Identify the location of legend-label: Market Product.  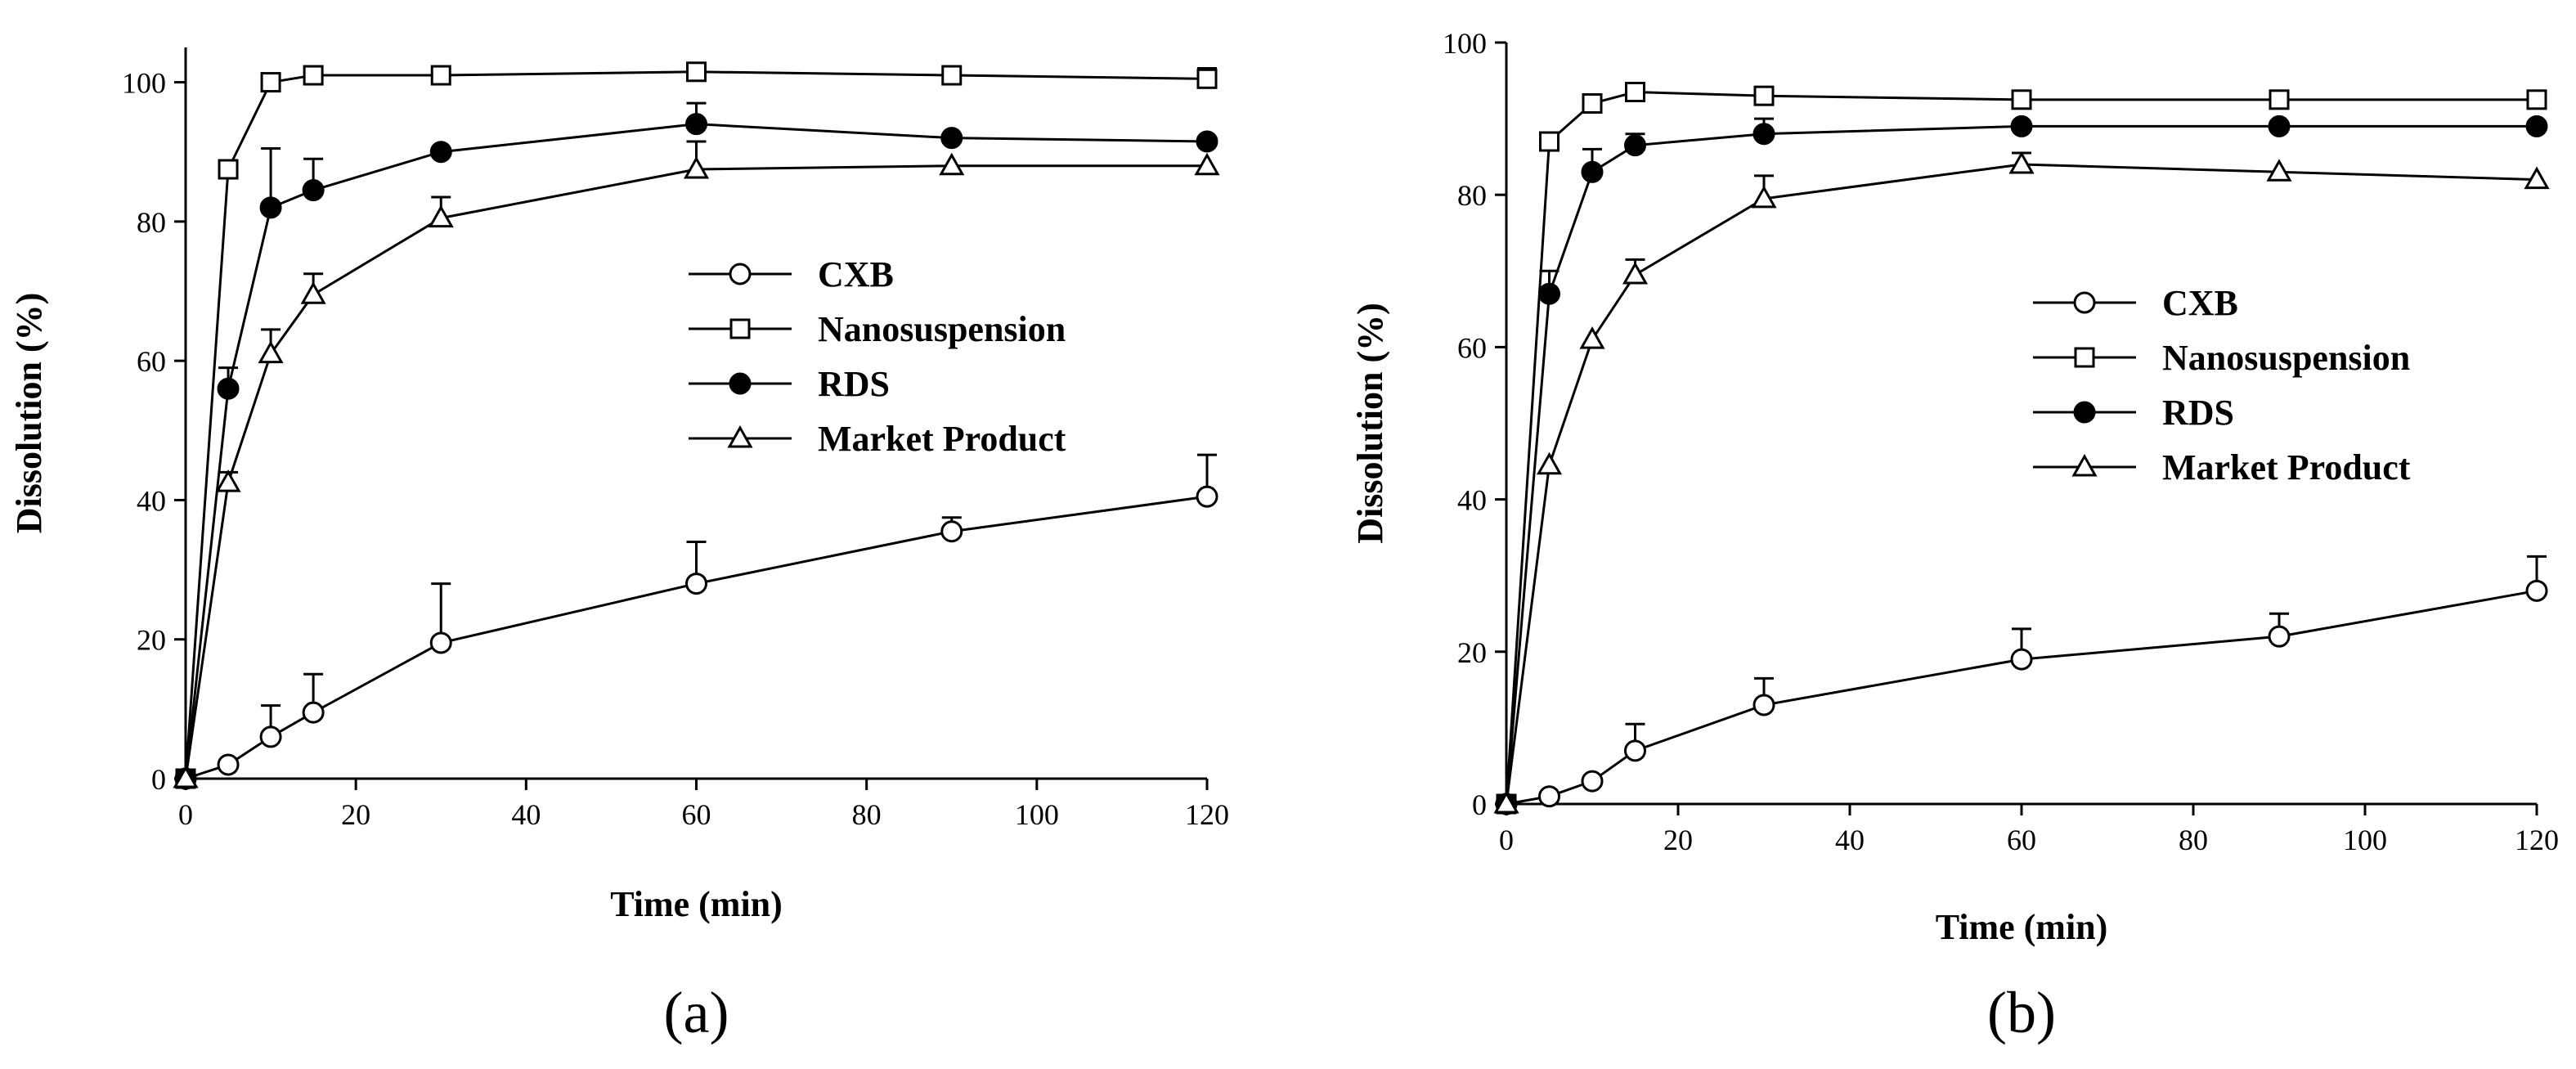
(2286, 467).